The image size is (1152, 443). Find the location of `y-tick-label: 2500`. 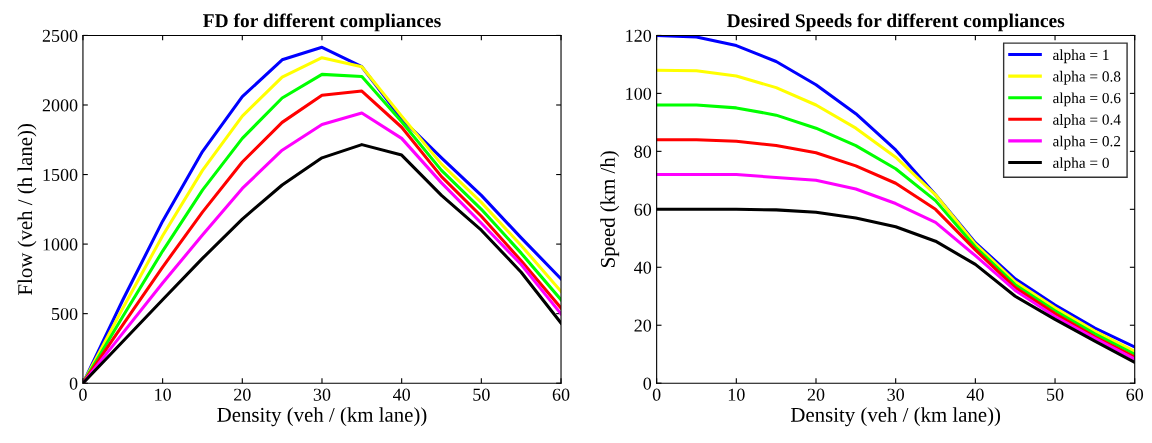

y-tick-label: 2500 is located at coordinates (60, 35).